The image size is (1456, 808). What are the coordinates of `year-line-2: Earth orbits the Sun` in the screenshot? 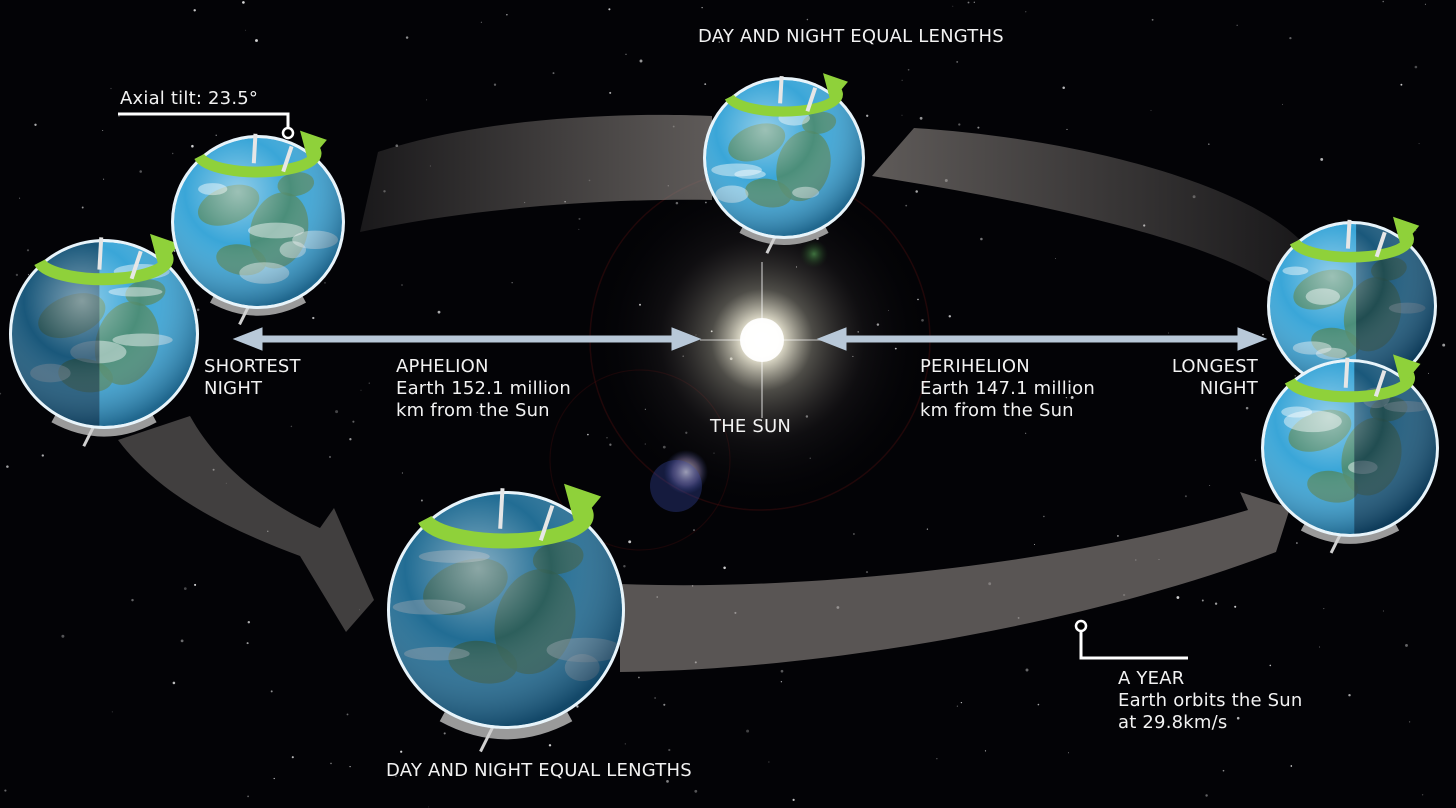 It's located at (1210, 700).